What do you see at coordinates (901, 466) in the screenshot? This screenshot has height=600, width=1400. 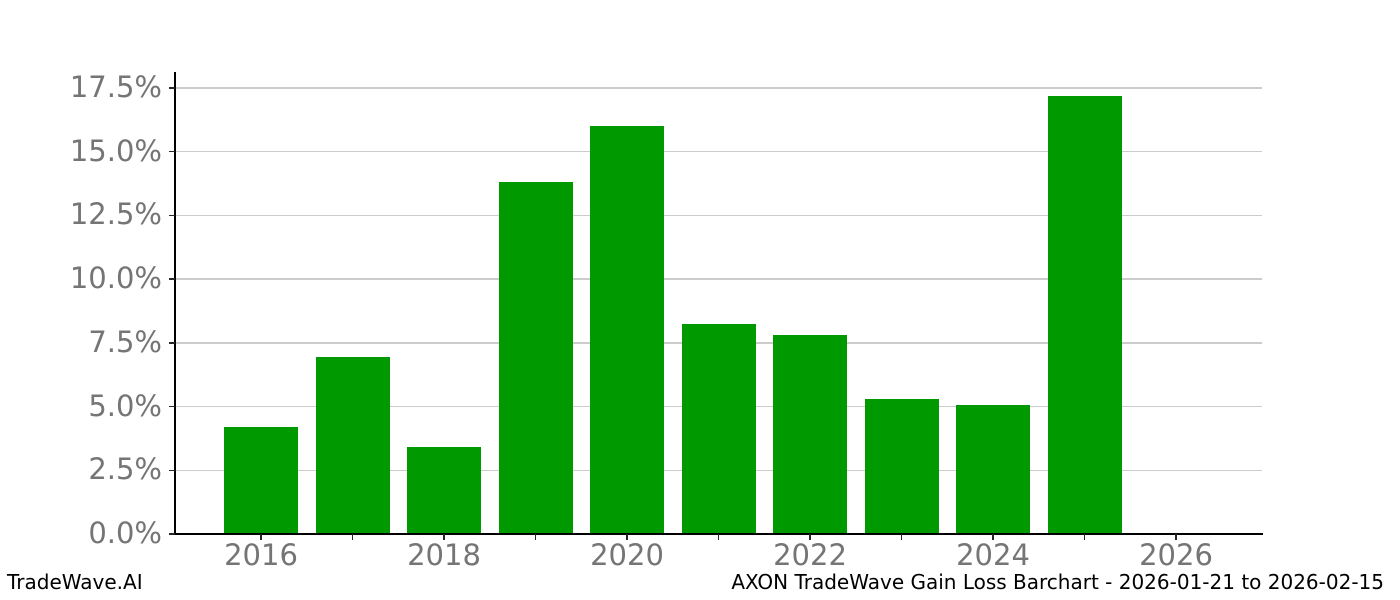 I see `bar-2023` at bounding box center [901, 466].